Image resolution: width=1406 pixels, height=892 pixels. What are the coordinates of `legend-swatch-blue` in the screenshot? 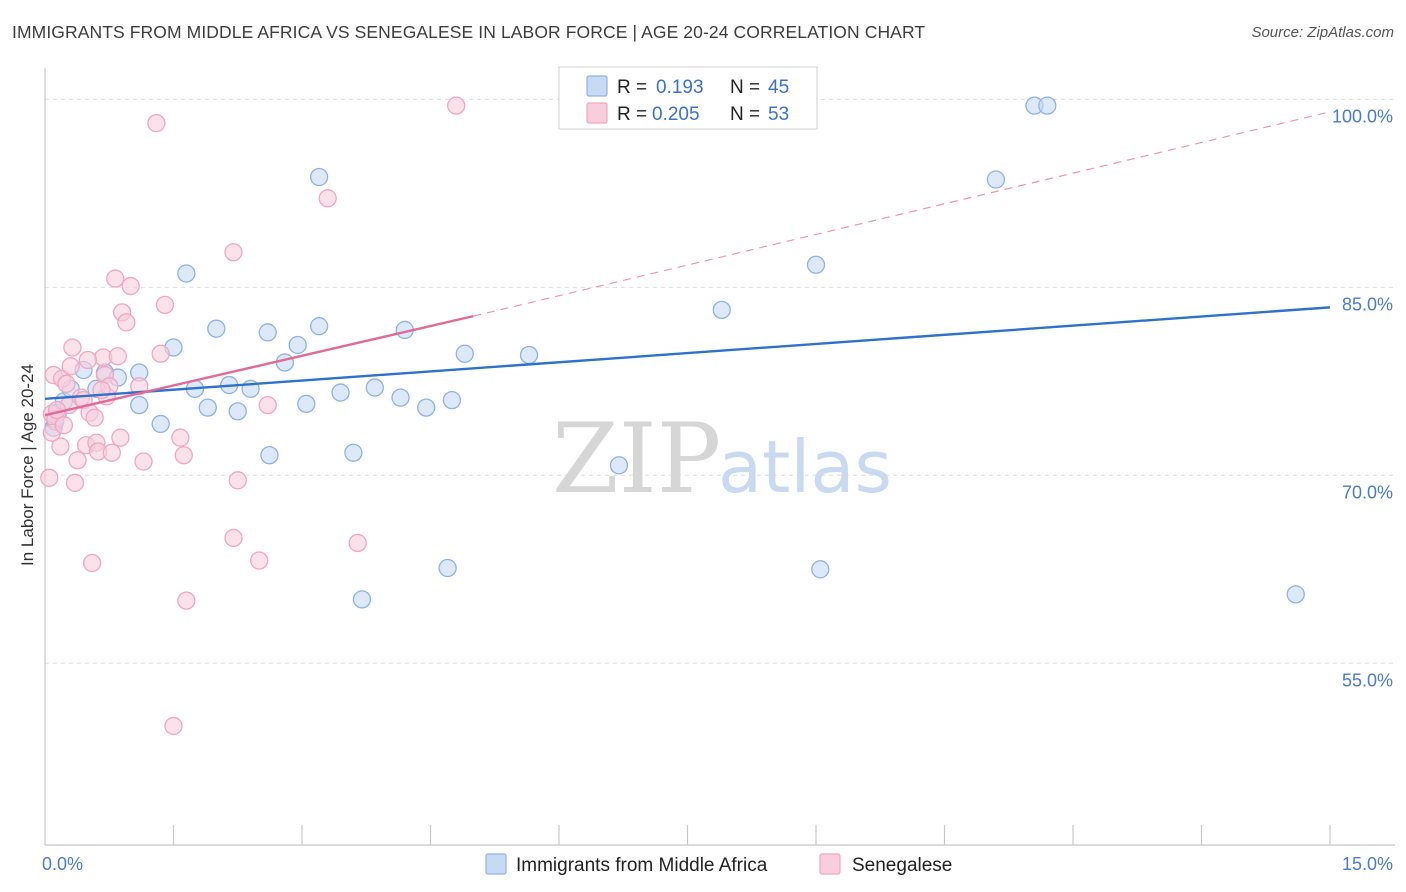 It's located at (597, 86).